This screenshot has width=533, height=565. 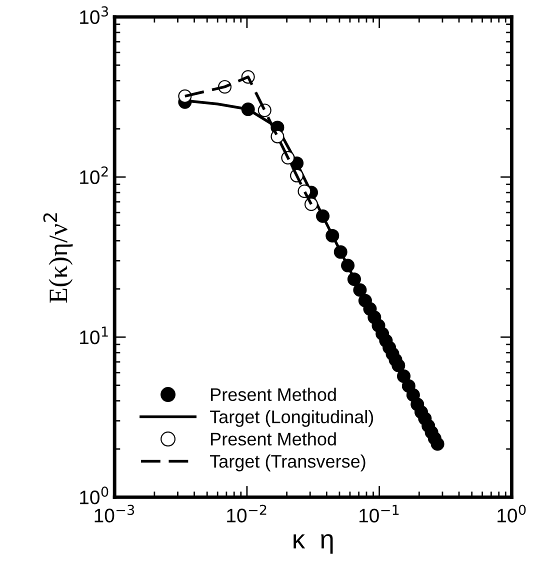 I want to click on x-tick-label: 10$^{−3}$, so click(x=114, y=513).